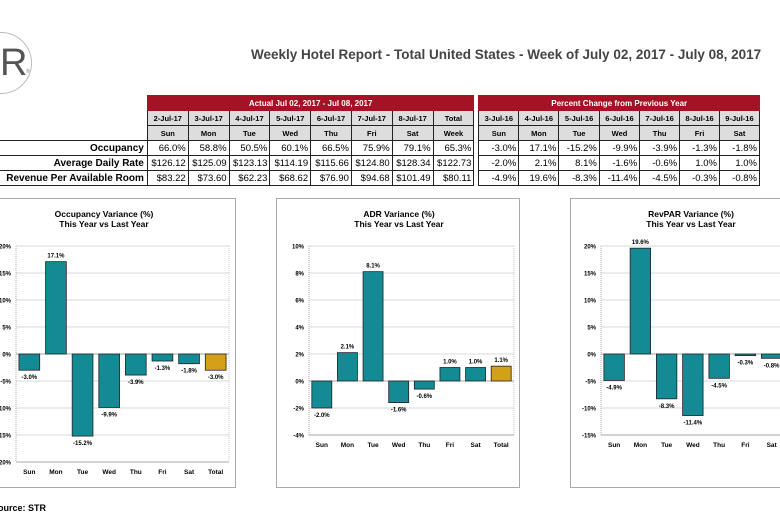 Image resolution: width=780 pixels, height=520 pixels. I want to click on y-tick-label: -5%, so click(5, 383).